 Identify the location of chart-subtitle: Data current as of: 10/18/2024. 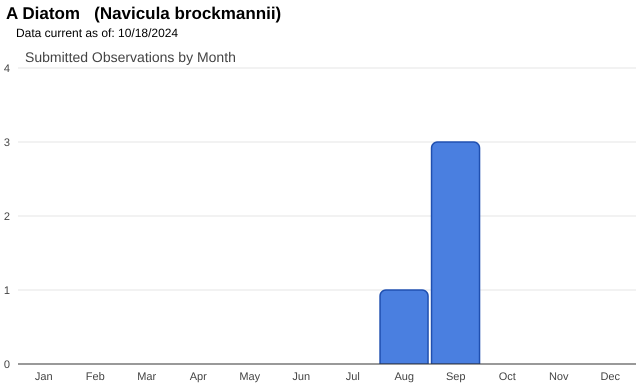
(97, 33).